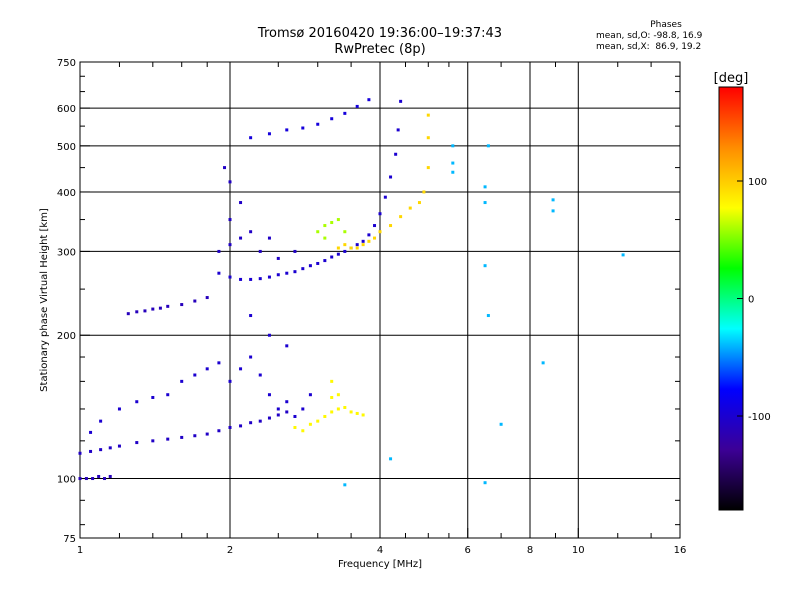  What do you see at coordinates (66, 252) in the screenshot?
I see `y-tick-label: 300` at bounding box center [66, 252].